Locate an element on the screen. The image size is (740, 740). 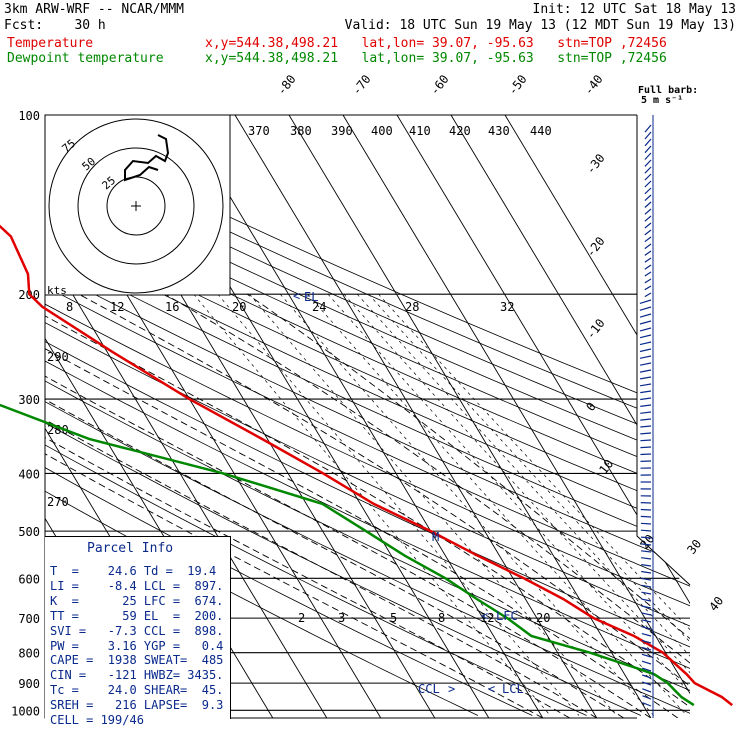
theta-label: 370 is located at coordinates (259, 131).